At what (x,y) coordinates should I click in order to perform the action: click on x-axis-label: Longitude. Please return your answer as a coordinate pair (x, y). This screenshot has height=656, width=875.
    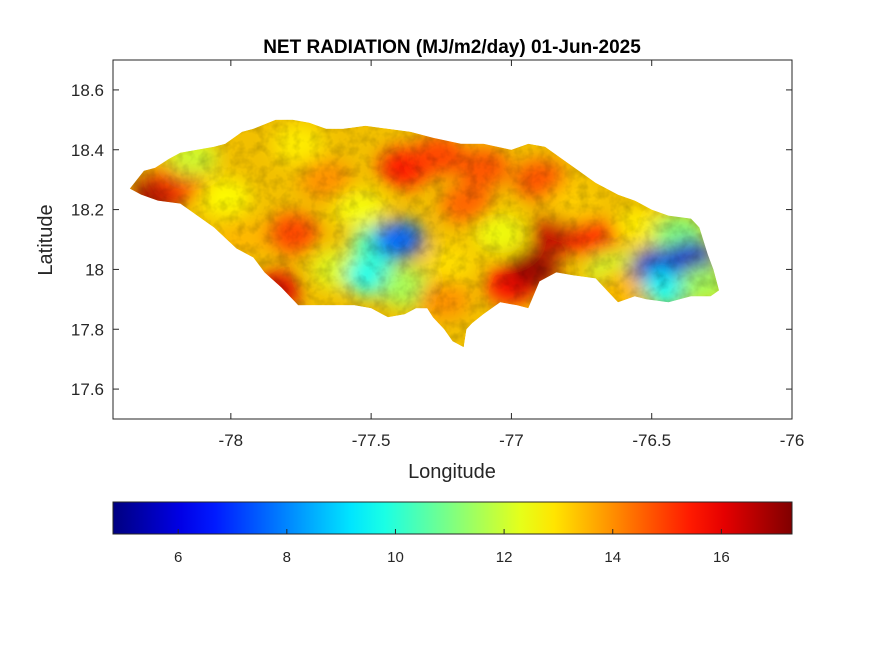
    Looking at the image, I should click on (452, 472).